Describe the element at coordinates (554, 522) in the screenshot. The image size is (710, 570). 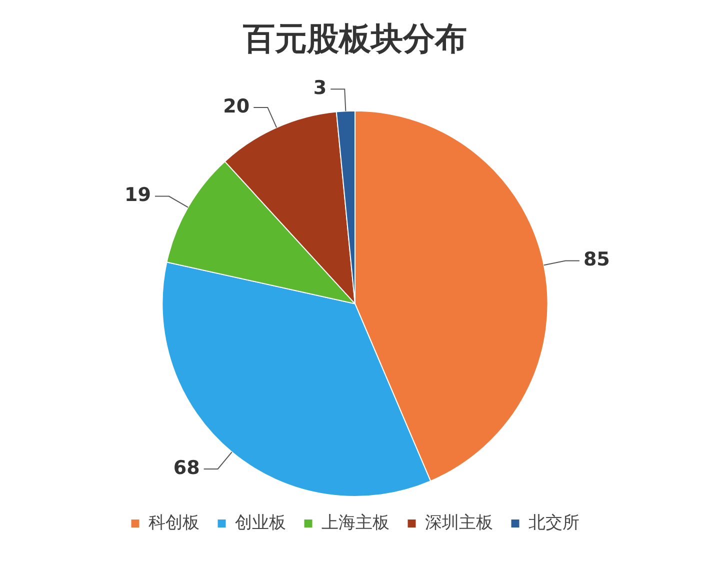
I see `legend-label: 北交所` at that location.